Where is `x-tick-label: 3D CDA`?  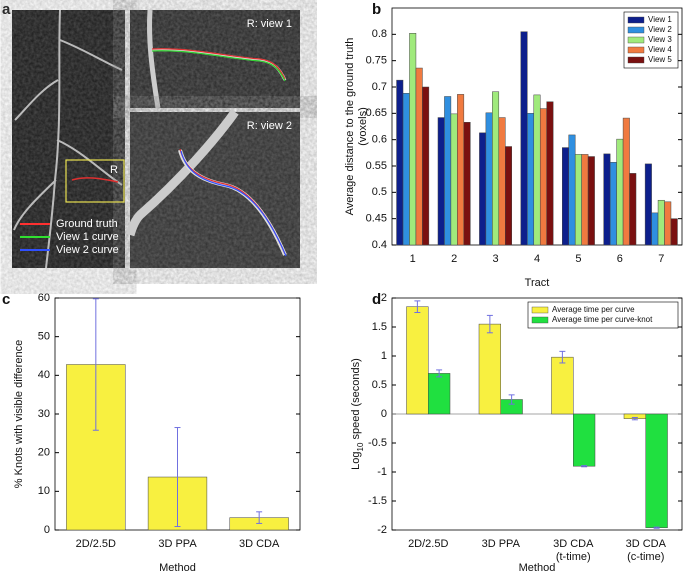
x-tick-label: 3D CDA is located at coordinates (259, 544).